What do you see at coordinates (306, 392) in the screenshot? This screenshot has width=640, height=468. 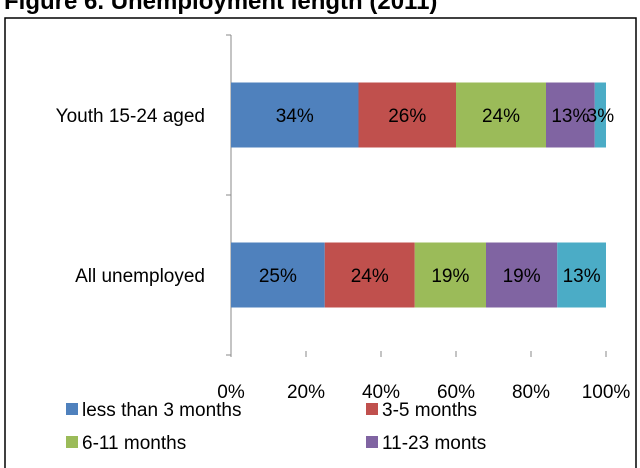 I see `x-tick-label: 20%` at bounding box center [306, 392].